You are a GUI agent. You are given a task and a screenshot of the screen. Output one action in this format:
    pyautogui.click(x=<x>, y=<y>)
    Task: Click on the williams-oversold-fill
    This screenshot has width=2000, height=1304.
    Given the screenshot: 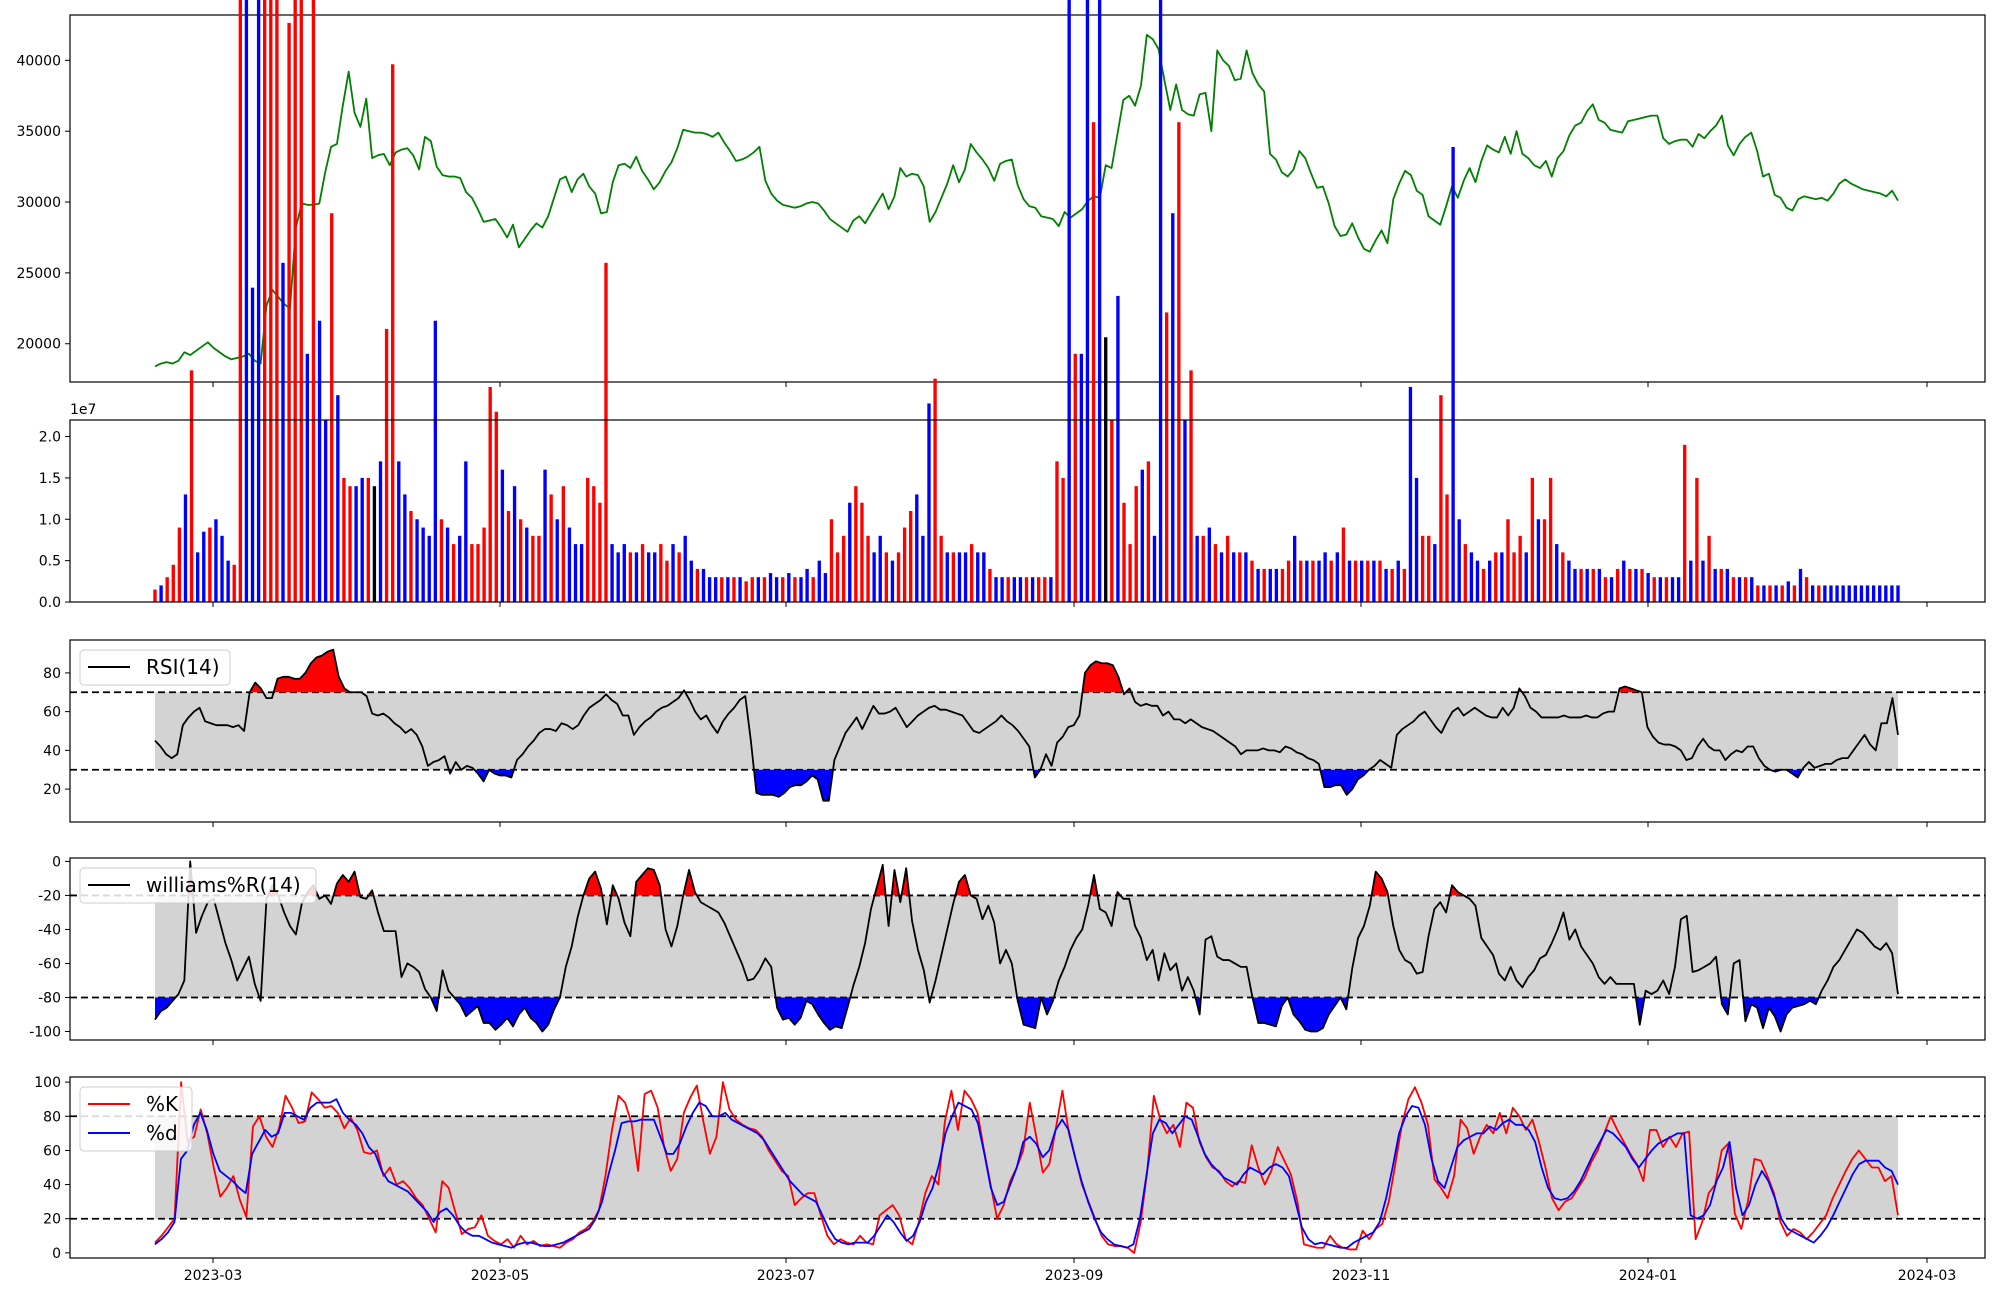 What is the action you would take?
    pyautogui.click(x=507, y=1014)
    